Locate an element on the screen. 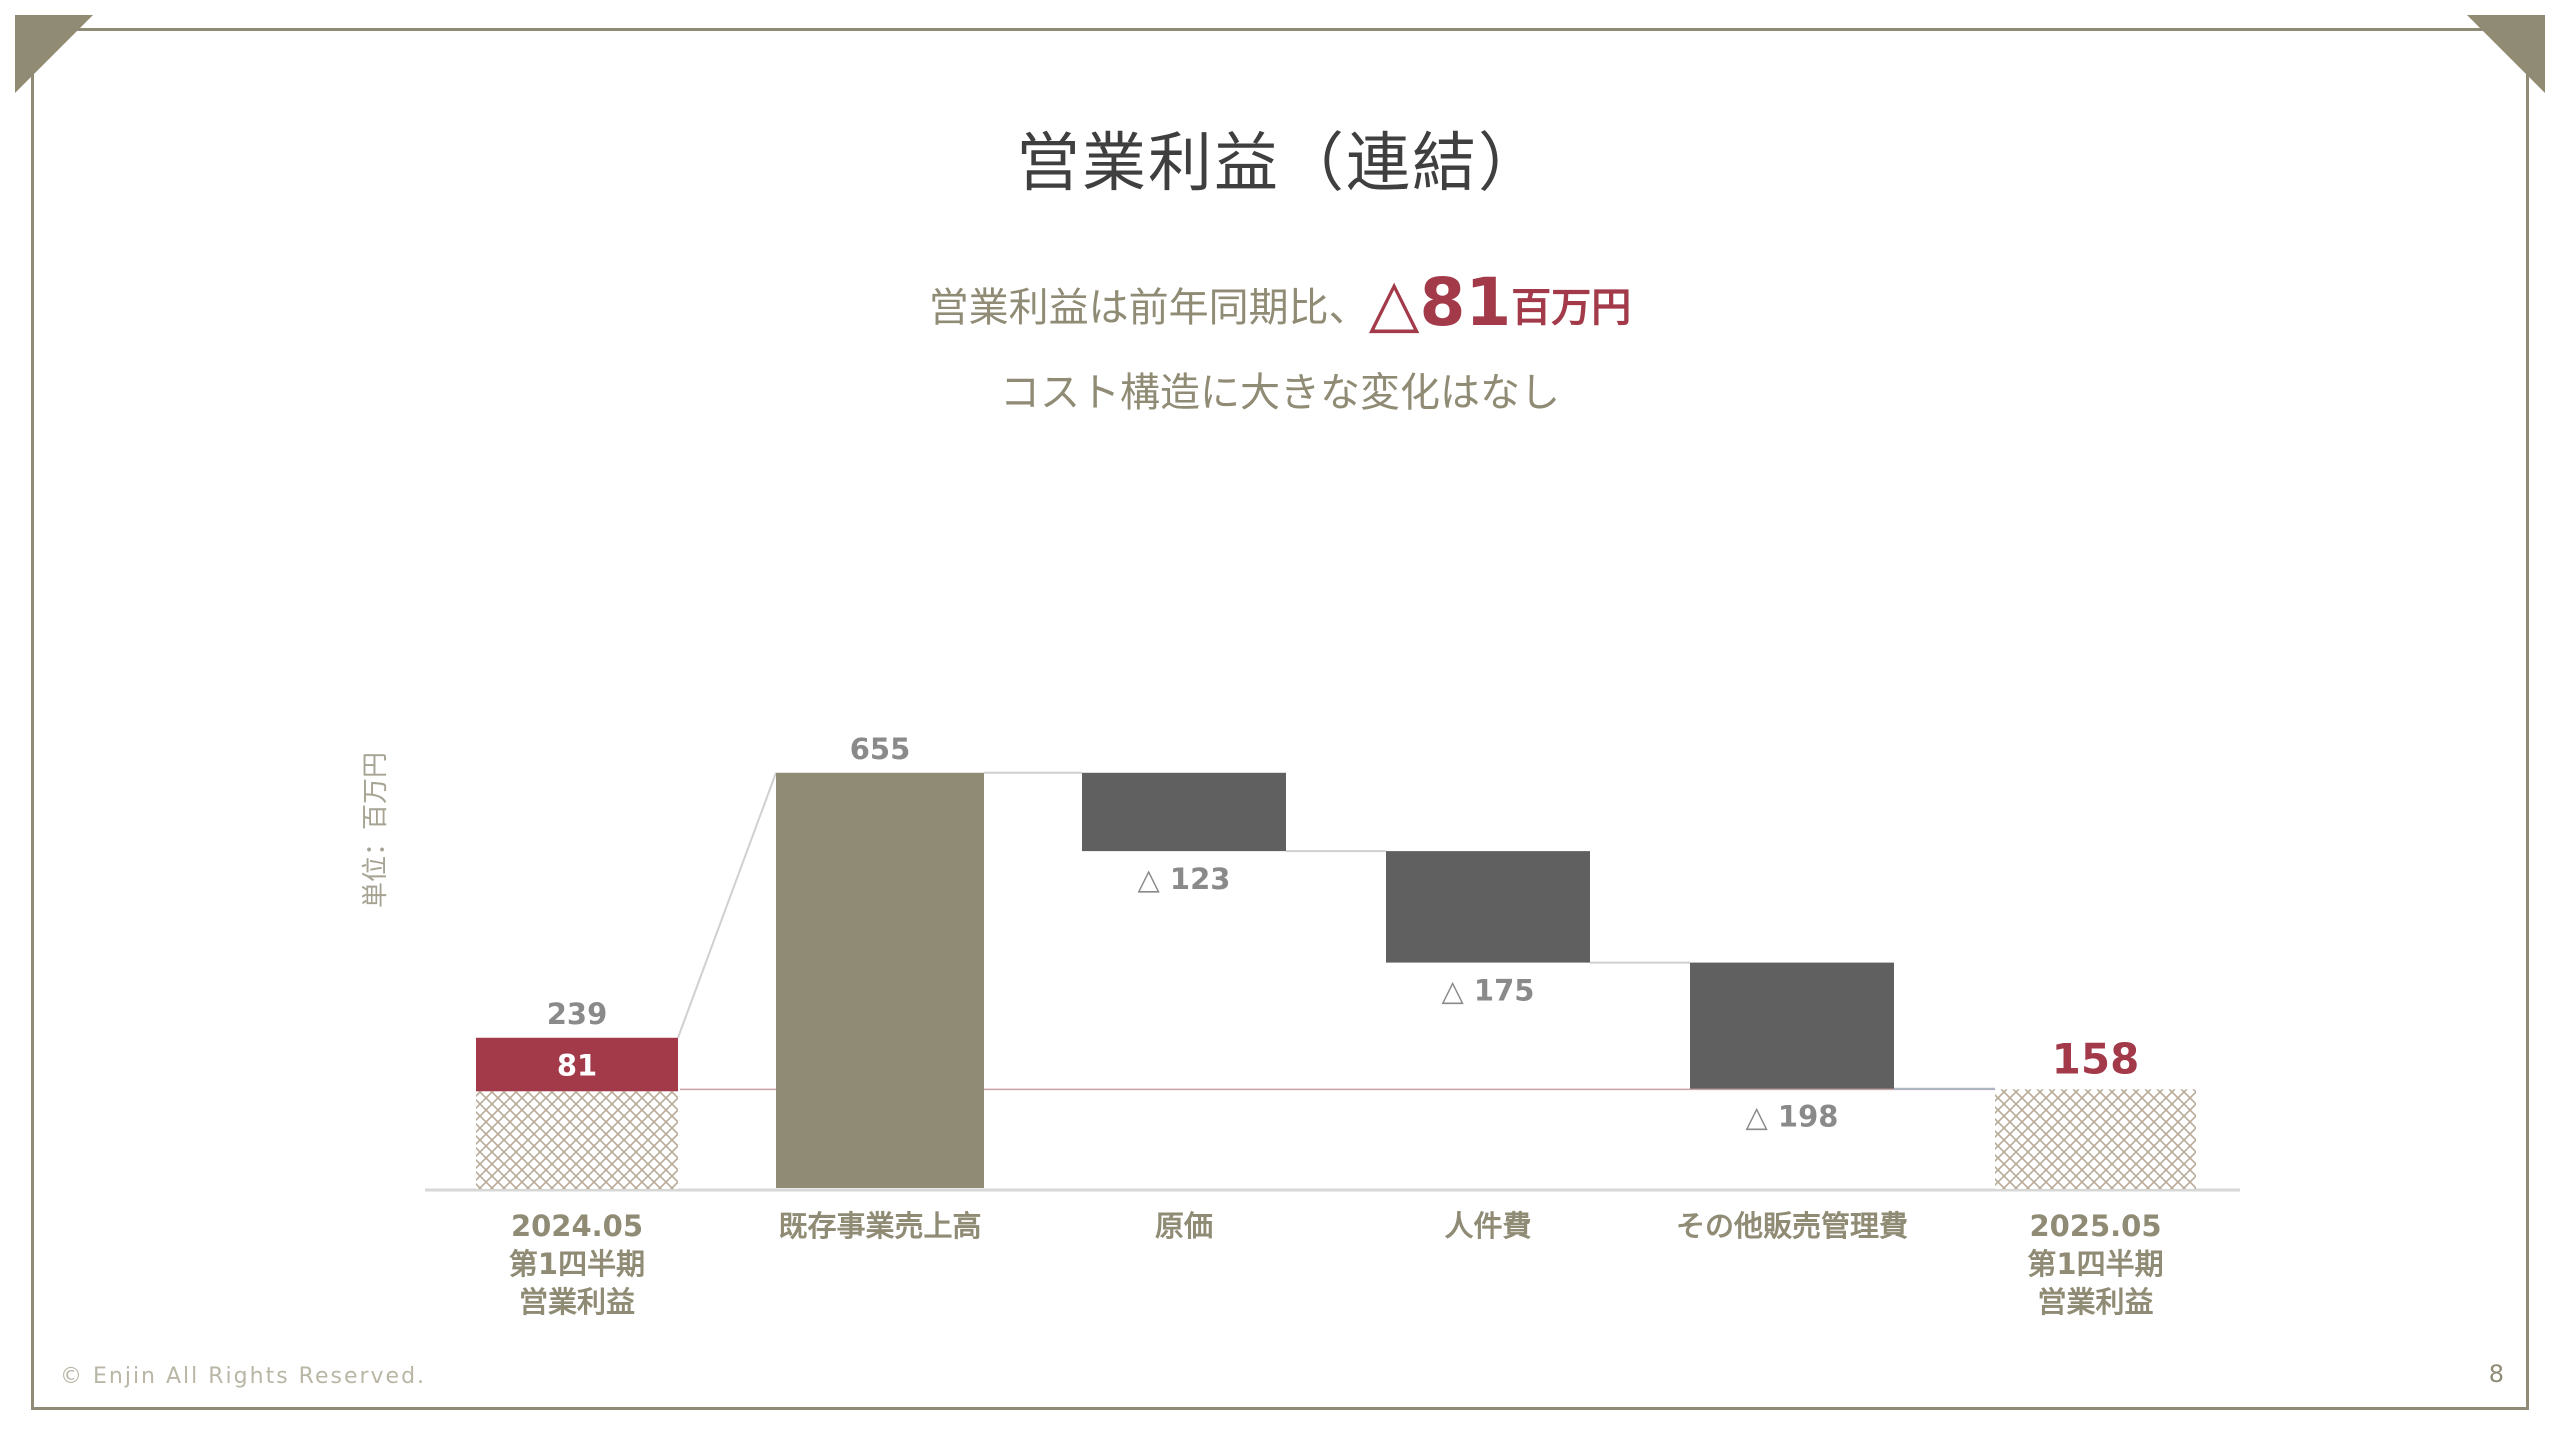 This screenshot has width=2560, height=1440. x-tick-label-0-1: 第1四半期 is located at coordinates (577, 1264).